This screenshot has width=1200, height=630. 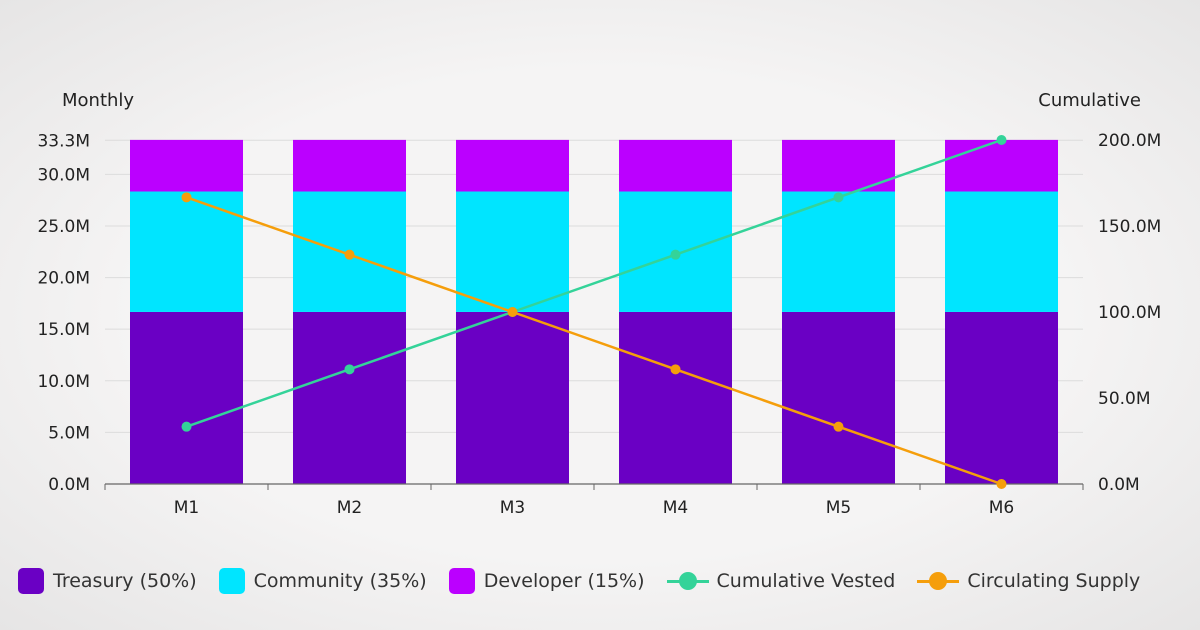 What do you see at coordinates (69, 433) in the screenshot?
I see `y-left-tick-label: 5.0M` at bounding box center [69, 433].